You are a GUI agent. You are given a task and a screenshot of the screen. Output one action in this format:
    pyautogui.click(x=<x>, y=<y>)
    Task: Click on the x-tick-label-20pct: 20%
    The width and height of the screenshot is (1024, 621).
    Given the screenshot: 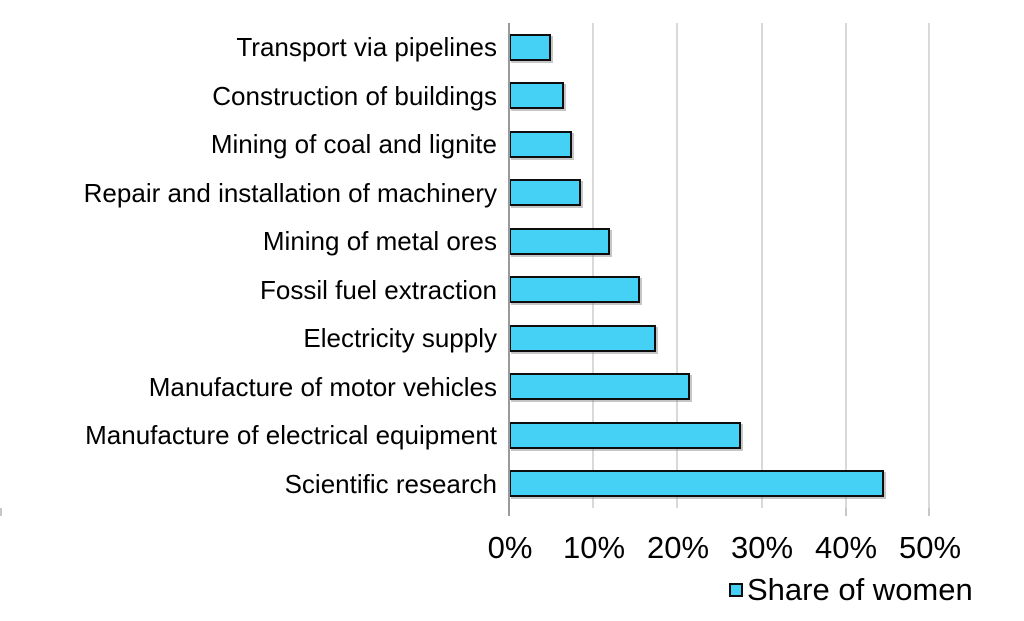 What is the action you would take?
    pyautogui.click(x=678, y=547)
    